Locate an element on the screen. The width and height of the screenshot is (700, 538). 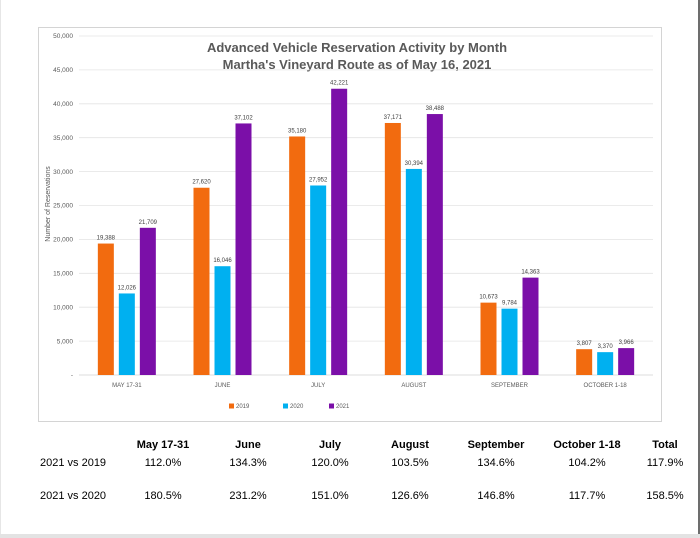
data-label: 27,952 is located at coordinates (318, 180).